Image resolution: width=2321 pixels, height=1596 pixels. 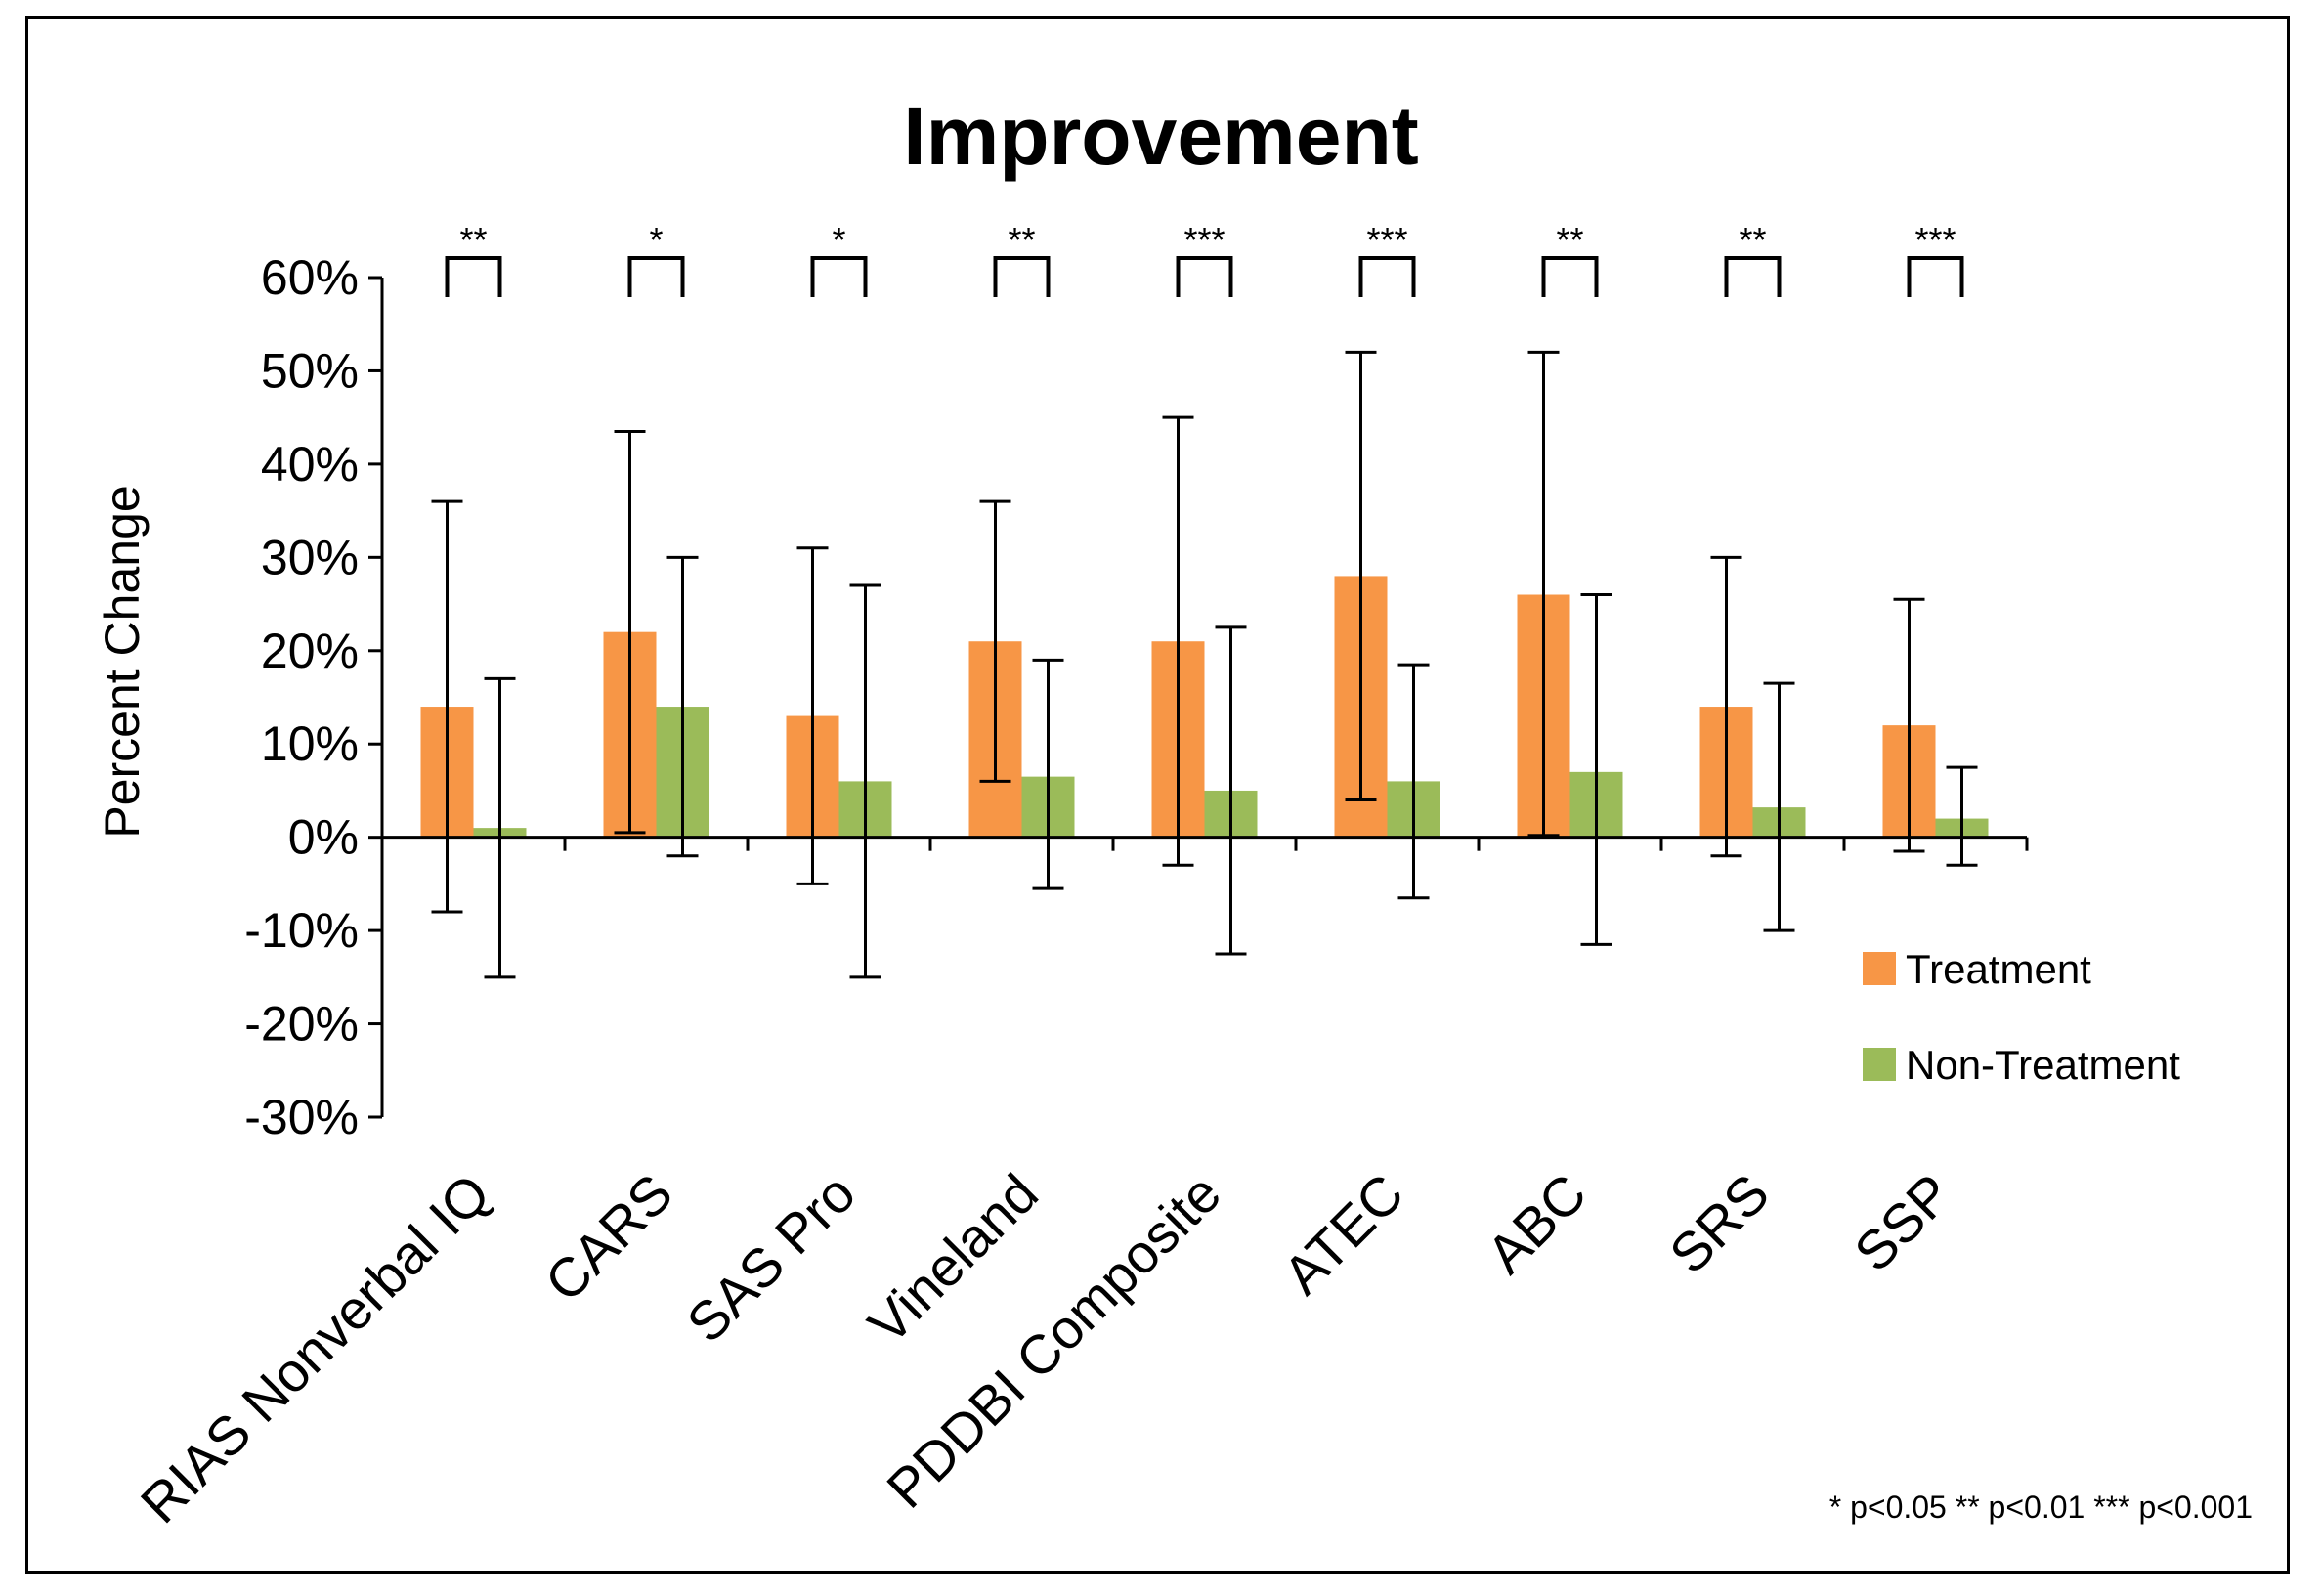 I want to click on y-tick-label: 40%, so click(x=310, y=464).